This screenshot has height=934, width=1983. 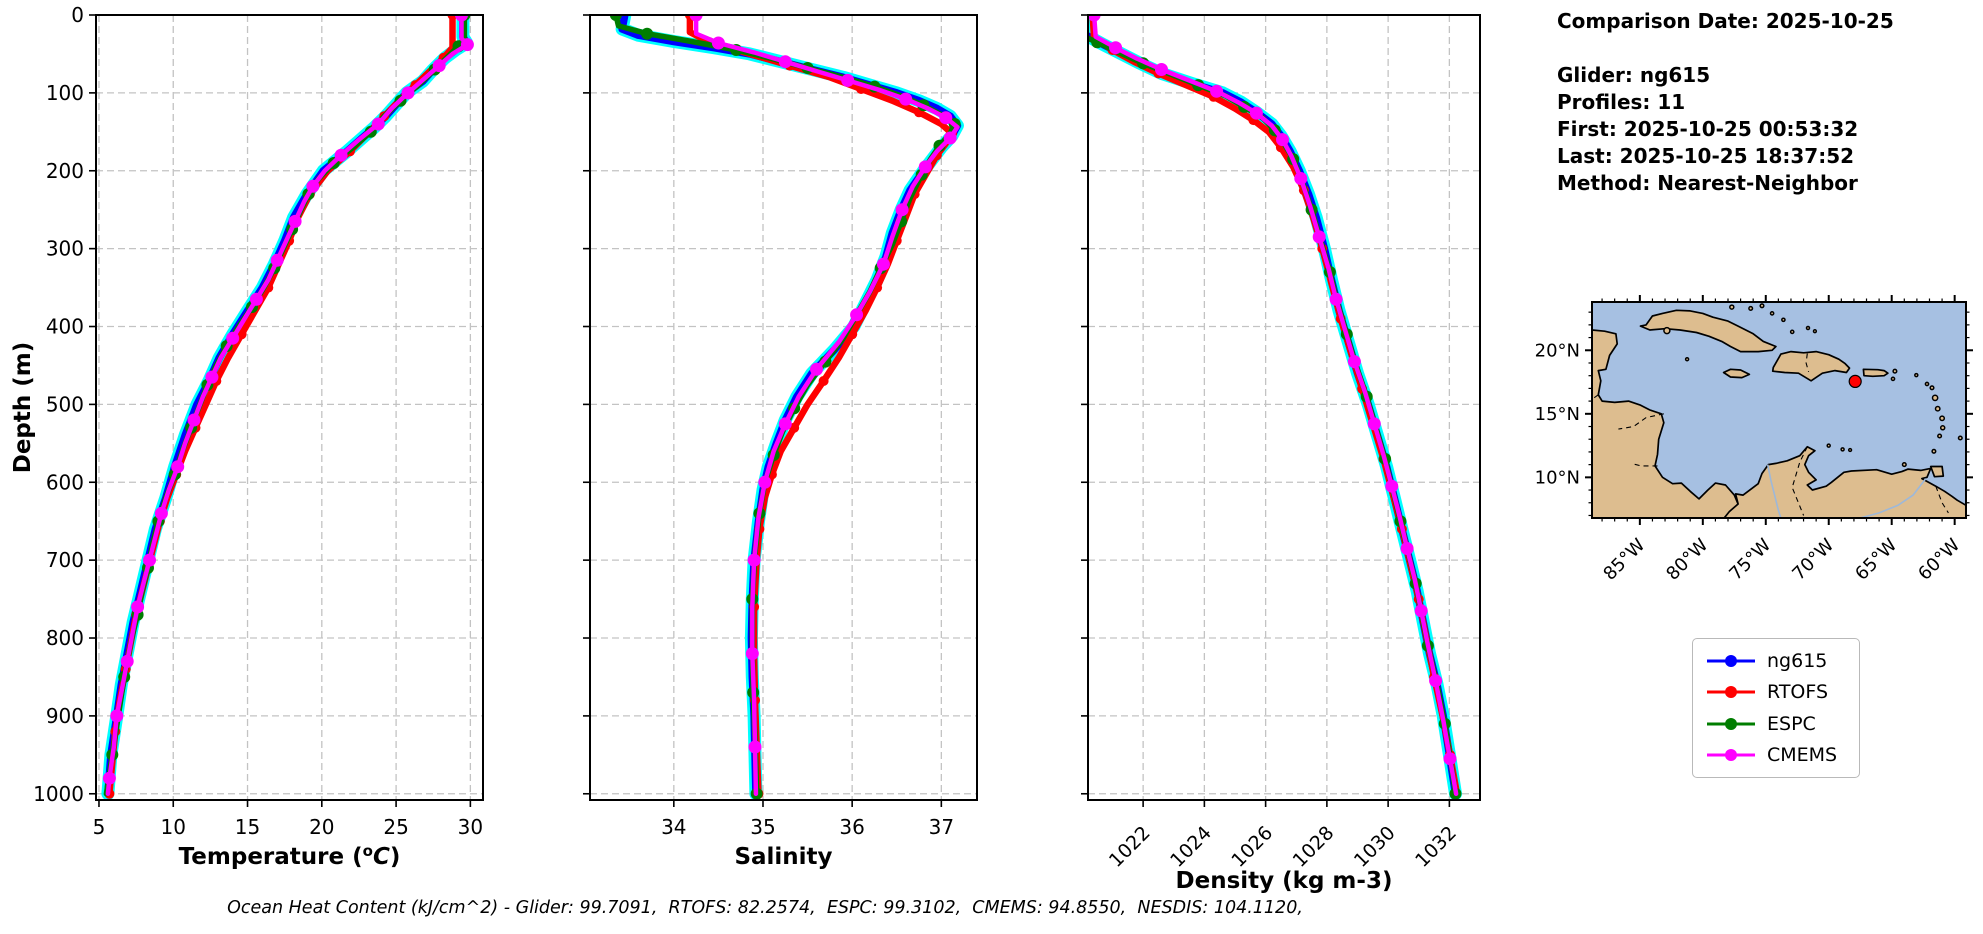 What do you see at coordinates (1707, 183) in the screenshot?
I see `info-method: Method: Nearest-Neighbor` at bounding box center [1707, 183].